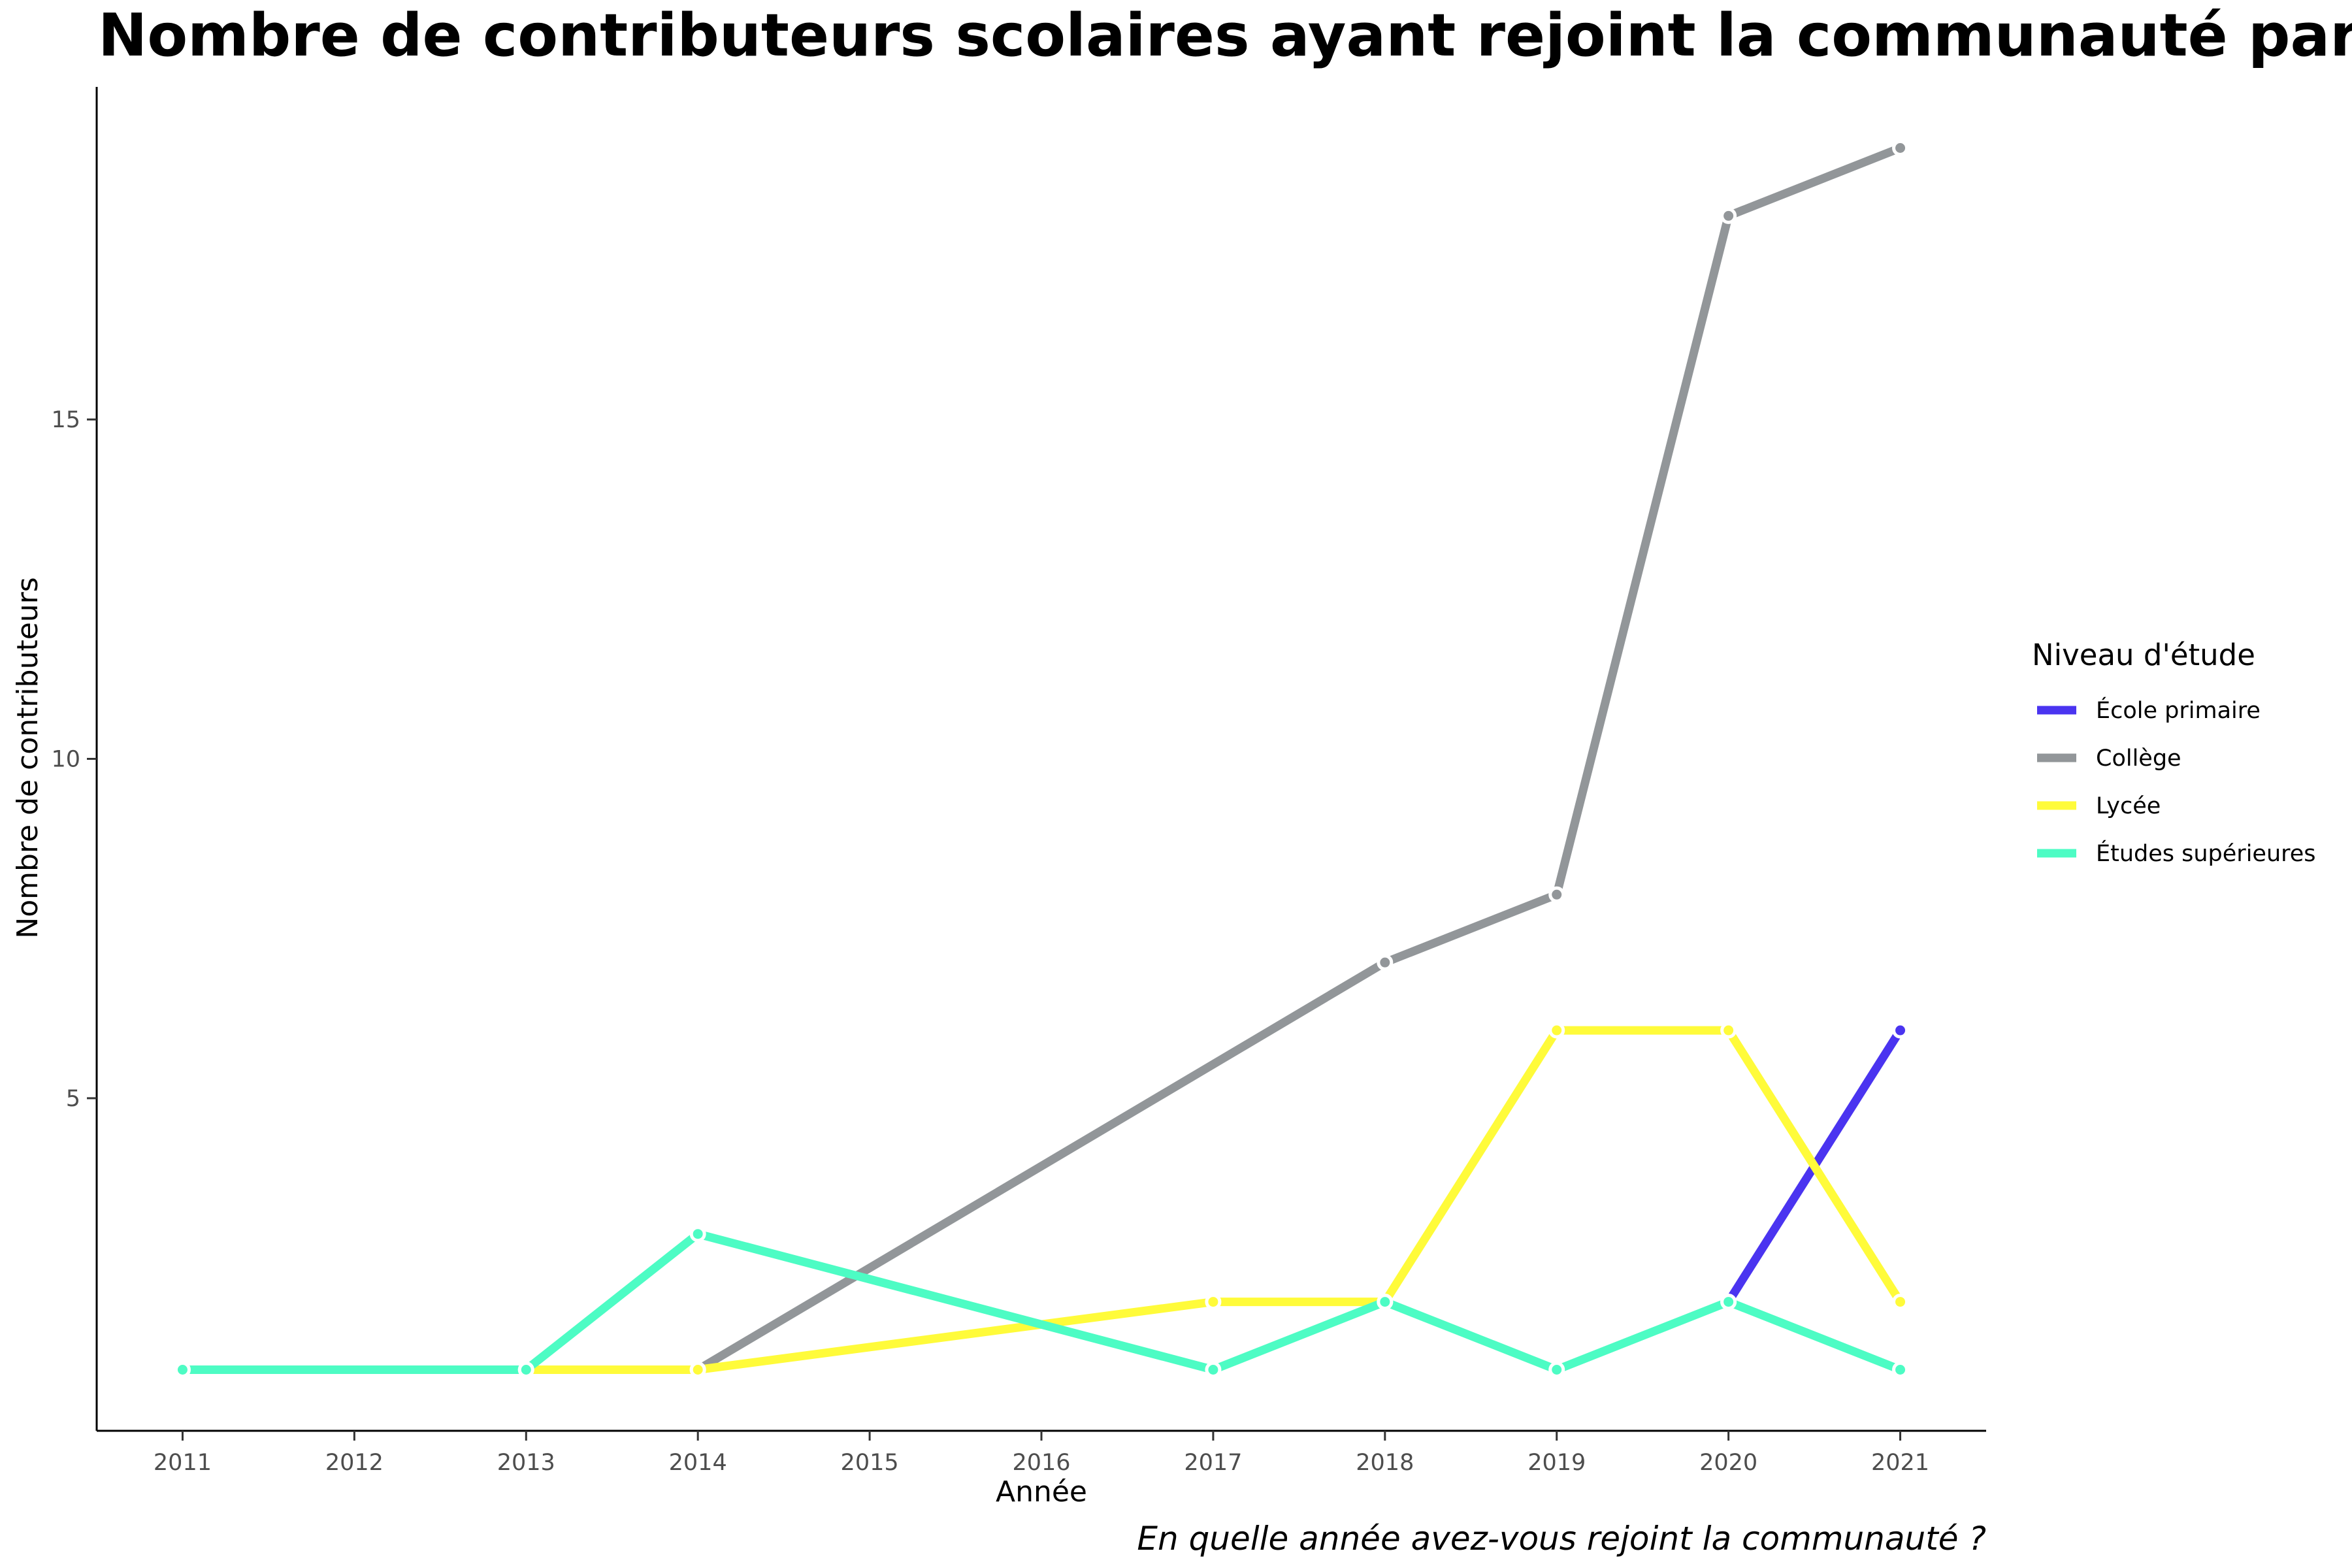 Image resolution: width=2352 pixels, height=1568 pixels. What do you see at coordinates (73, 1099) in the screenshot?
I see `y-tick-label: 5` at bounding box center [73, 1099].